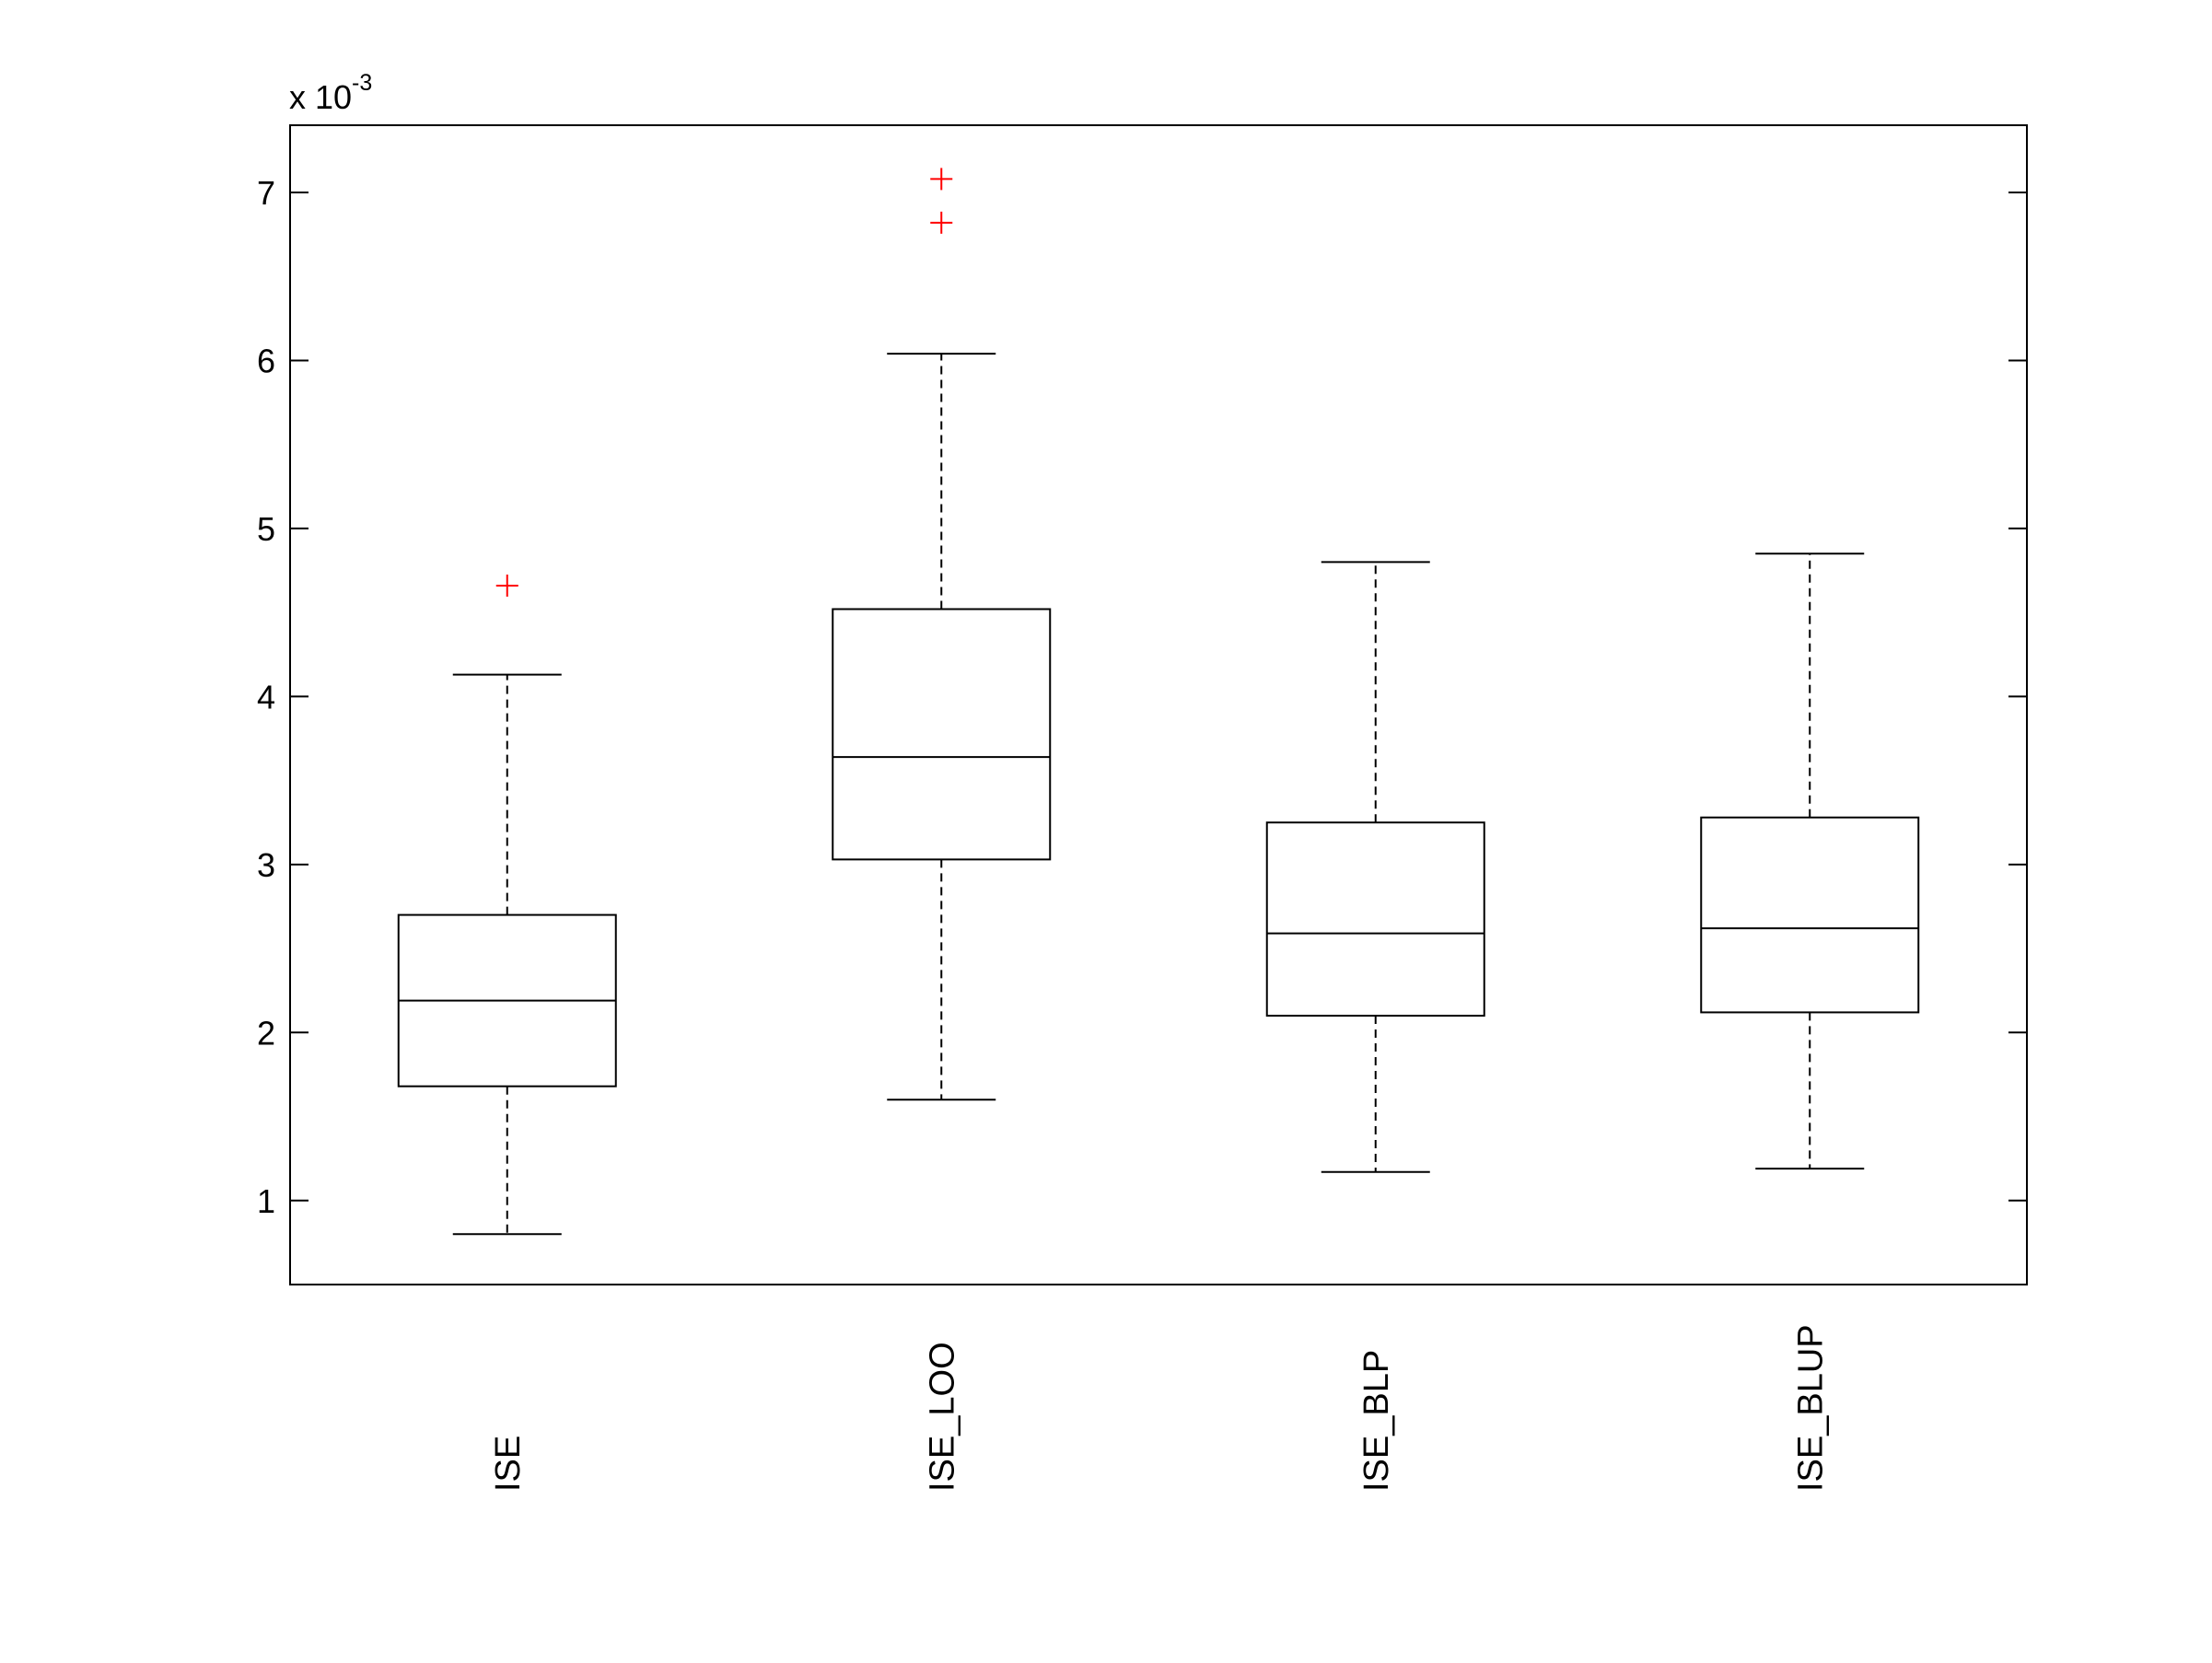 Image resolution: width=2212 pixels, height=1663 pixels. What do you see at coordinates (509, 1464) in the screenshot?
I see `x-tick-label: ISE` at bounding box center [509, 1464].